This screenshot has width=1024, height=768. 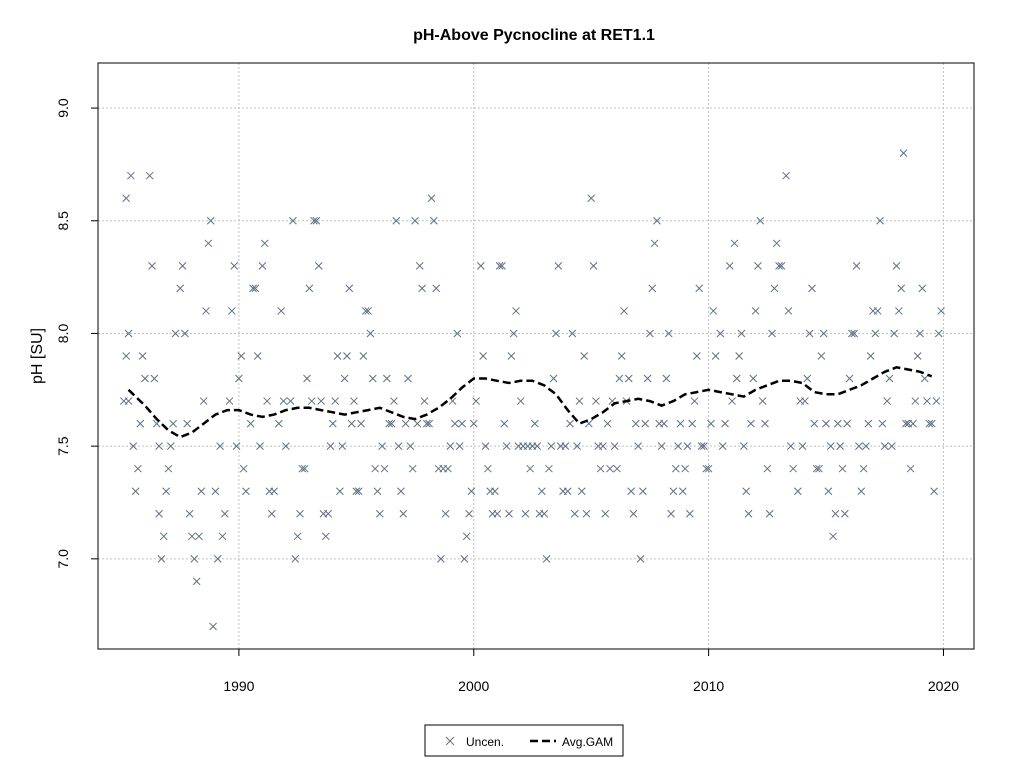 What do you see at coordinates (76, 333) in the screenshot?
I see `y-axis: 7.0 7.5 8.0 8.5 9.0` at bounding box center [76, 333].